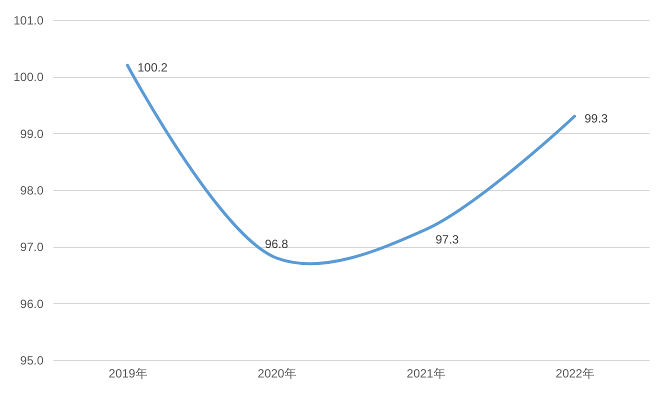 This screenshot has width=669, height=401. I want to click on data-label: 99.3, so click(596, 118).